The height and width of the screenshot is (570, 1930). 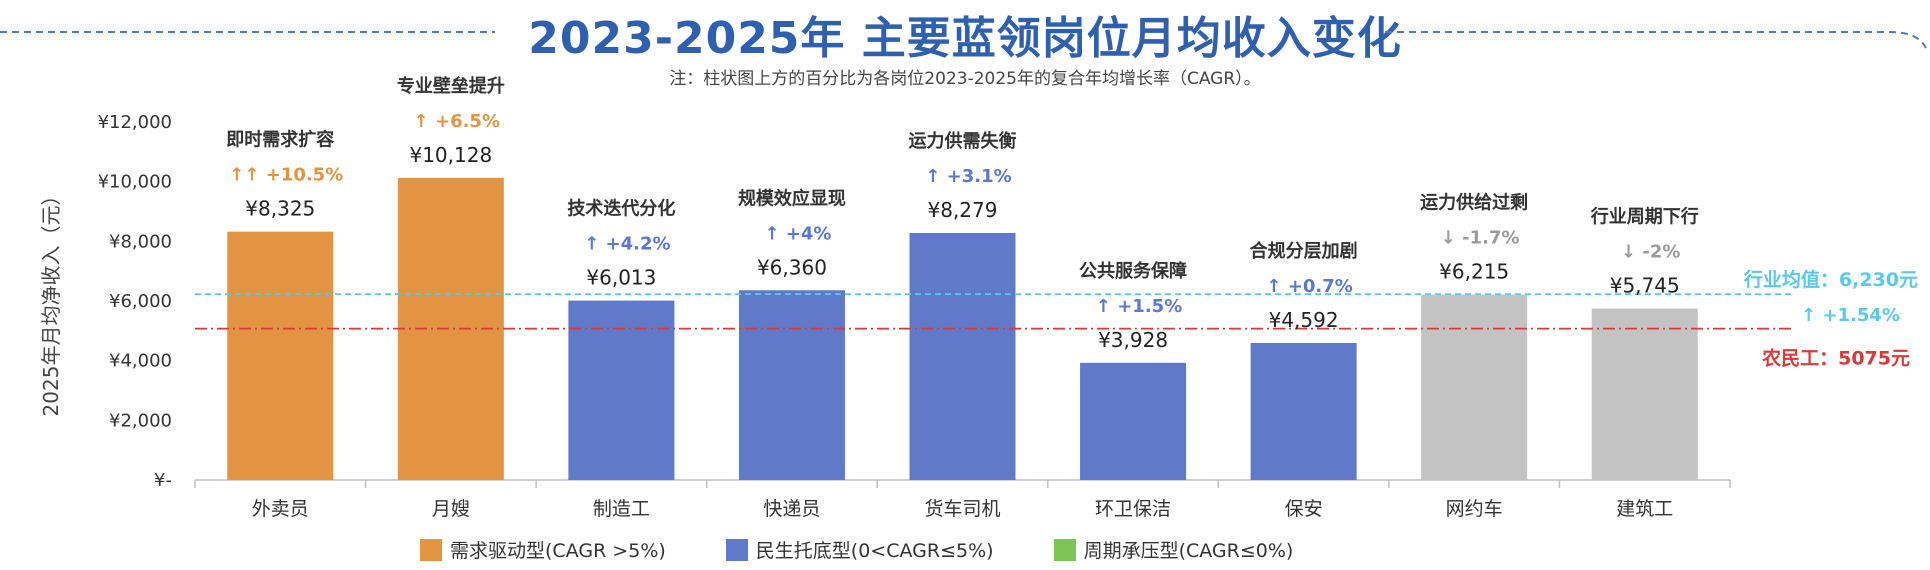 What do you see at coordinates (791, 509) in the screenshot?
I see `x-tick-label: 快递员` at bounding box center [791, 509].